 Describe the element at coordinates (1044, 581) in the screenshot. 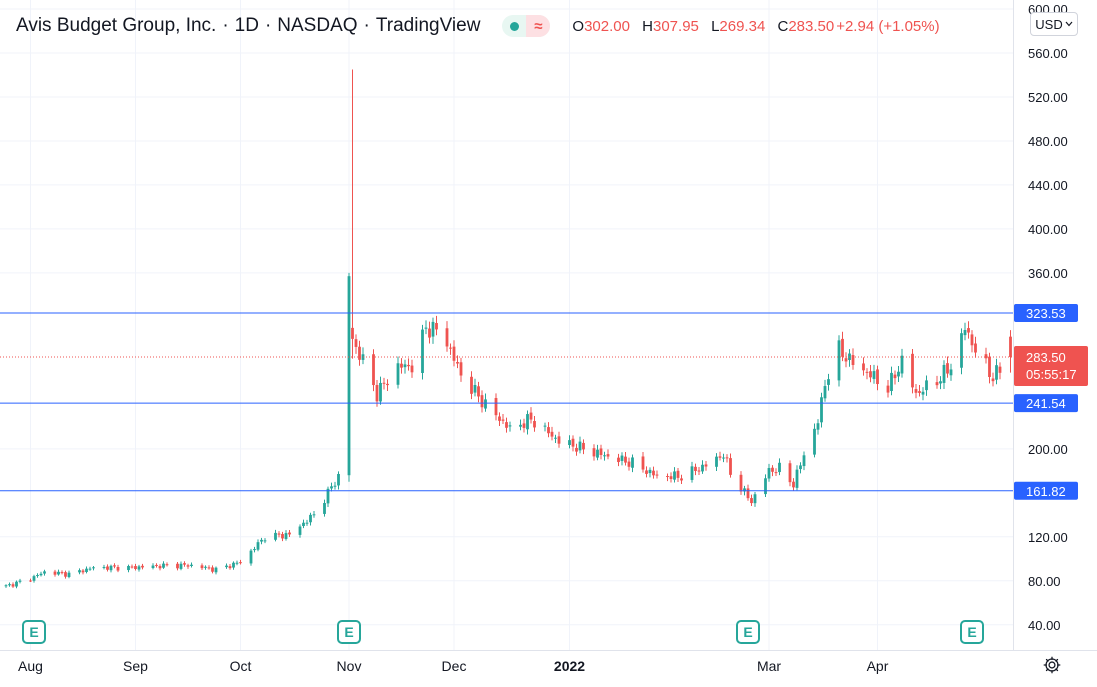

I see `y-tick-label: 80.00` at that location.